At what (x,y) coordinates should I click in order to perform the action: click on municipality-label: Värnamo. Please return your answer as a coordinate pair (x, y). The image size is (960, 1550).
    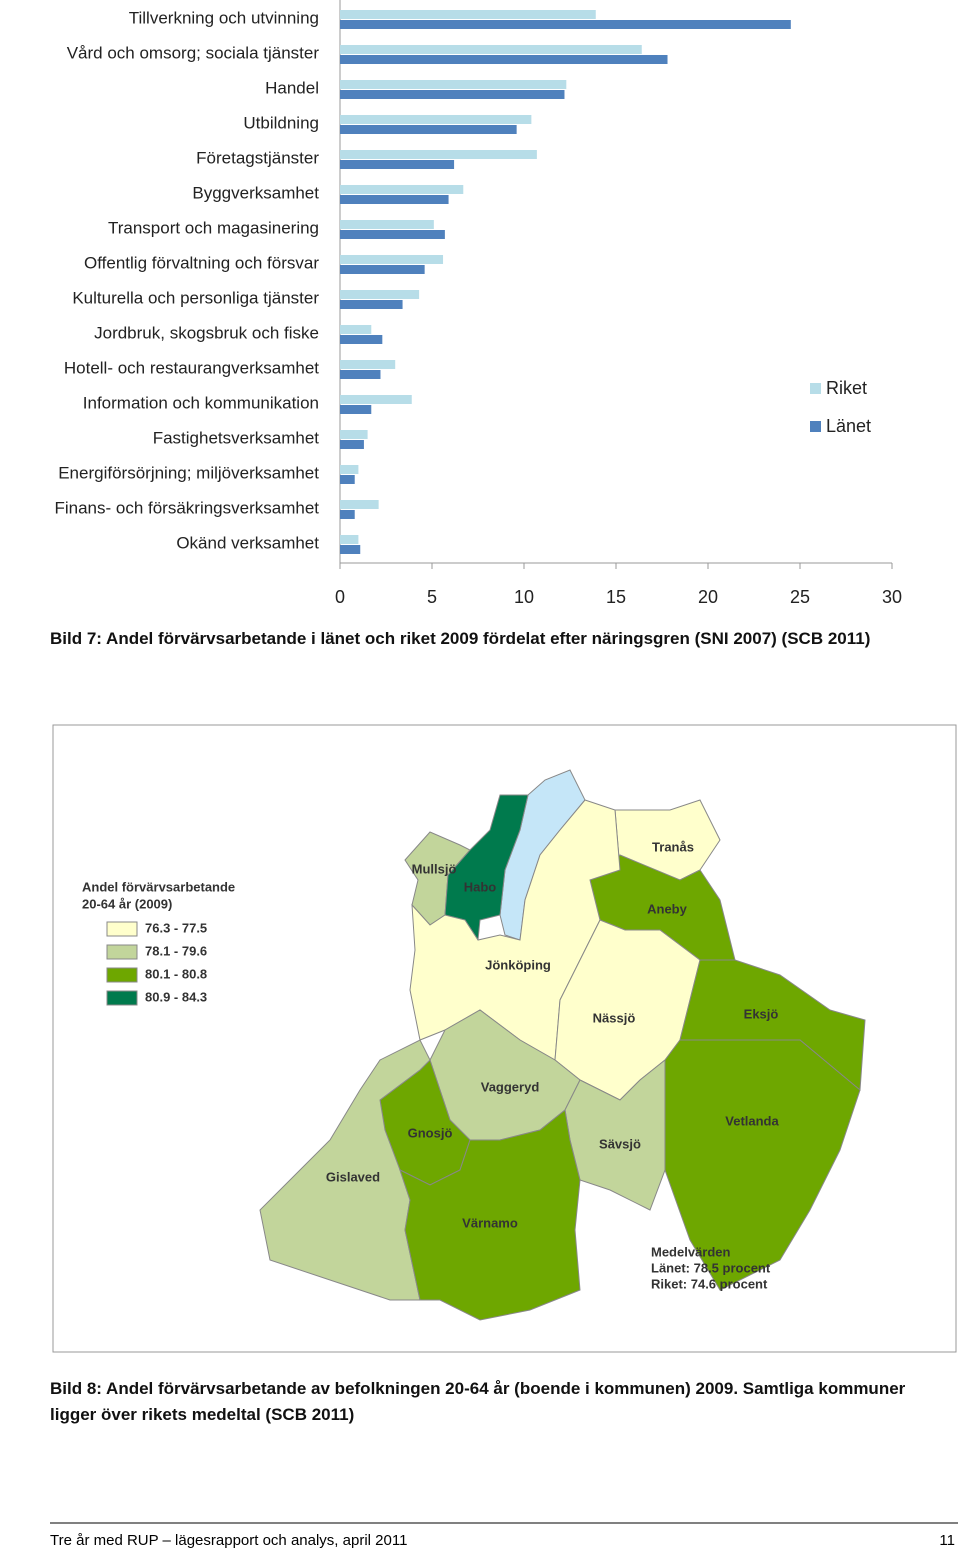
    Looking at the image, I should click on (490, 1222).